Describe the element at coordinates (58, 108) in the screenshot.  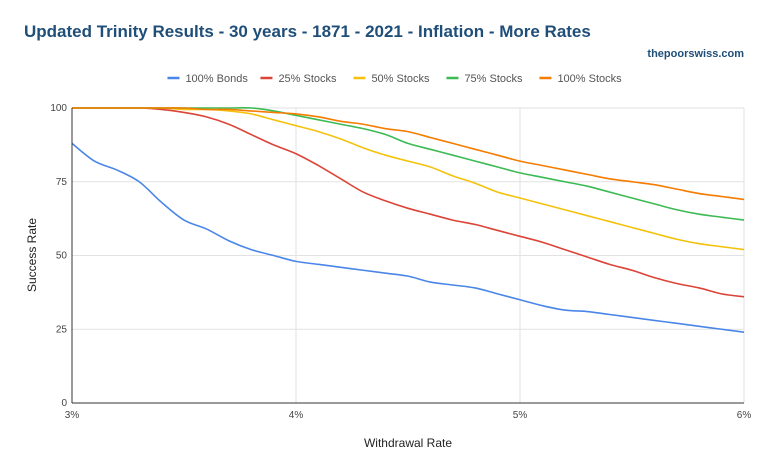
I see `y-tick-label: 100` at that location.